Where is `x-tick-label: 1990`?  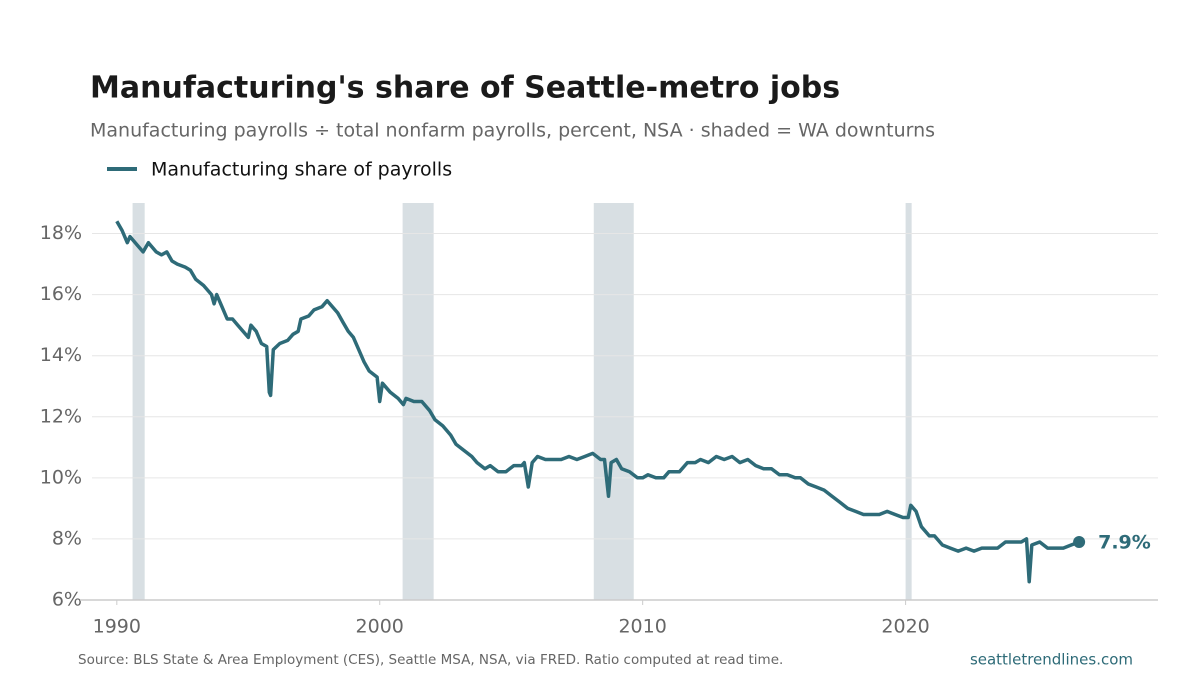
x-tick-label: 1990 is located at coordinates (117, 627).